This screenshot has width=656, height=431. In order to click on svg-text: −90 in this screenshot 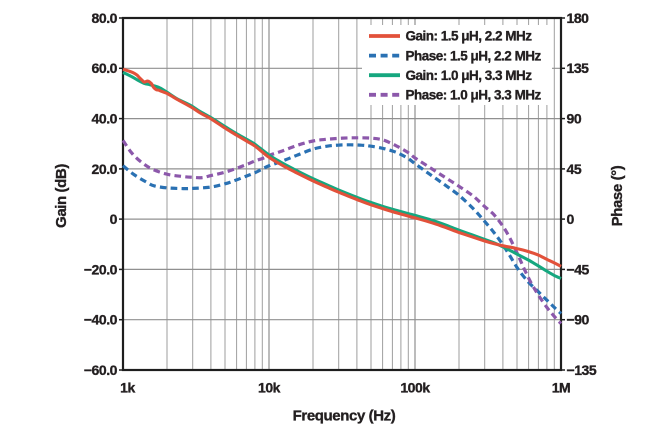, I will do `click(578, 320)`.